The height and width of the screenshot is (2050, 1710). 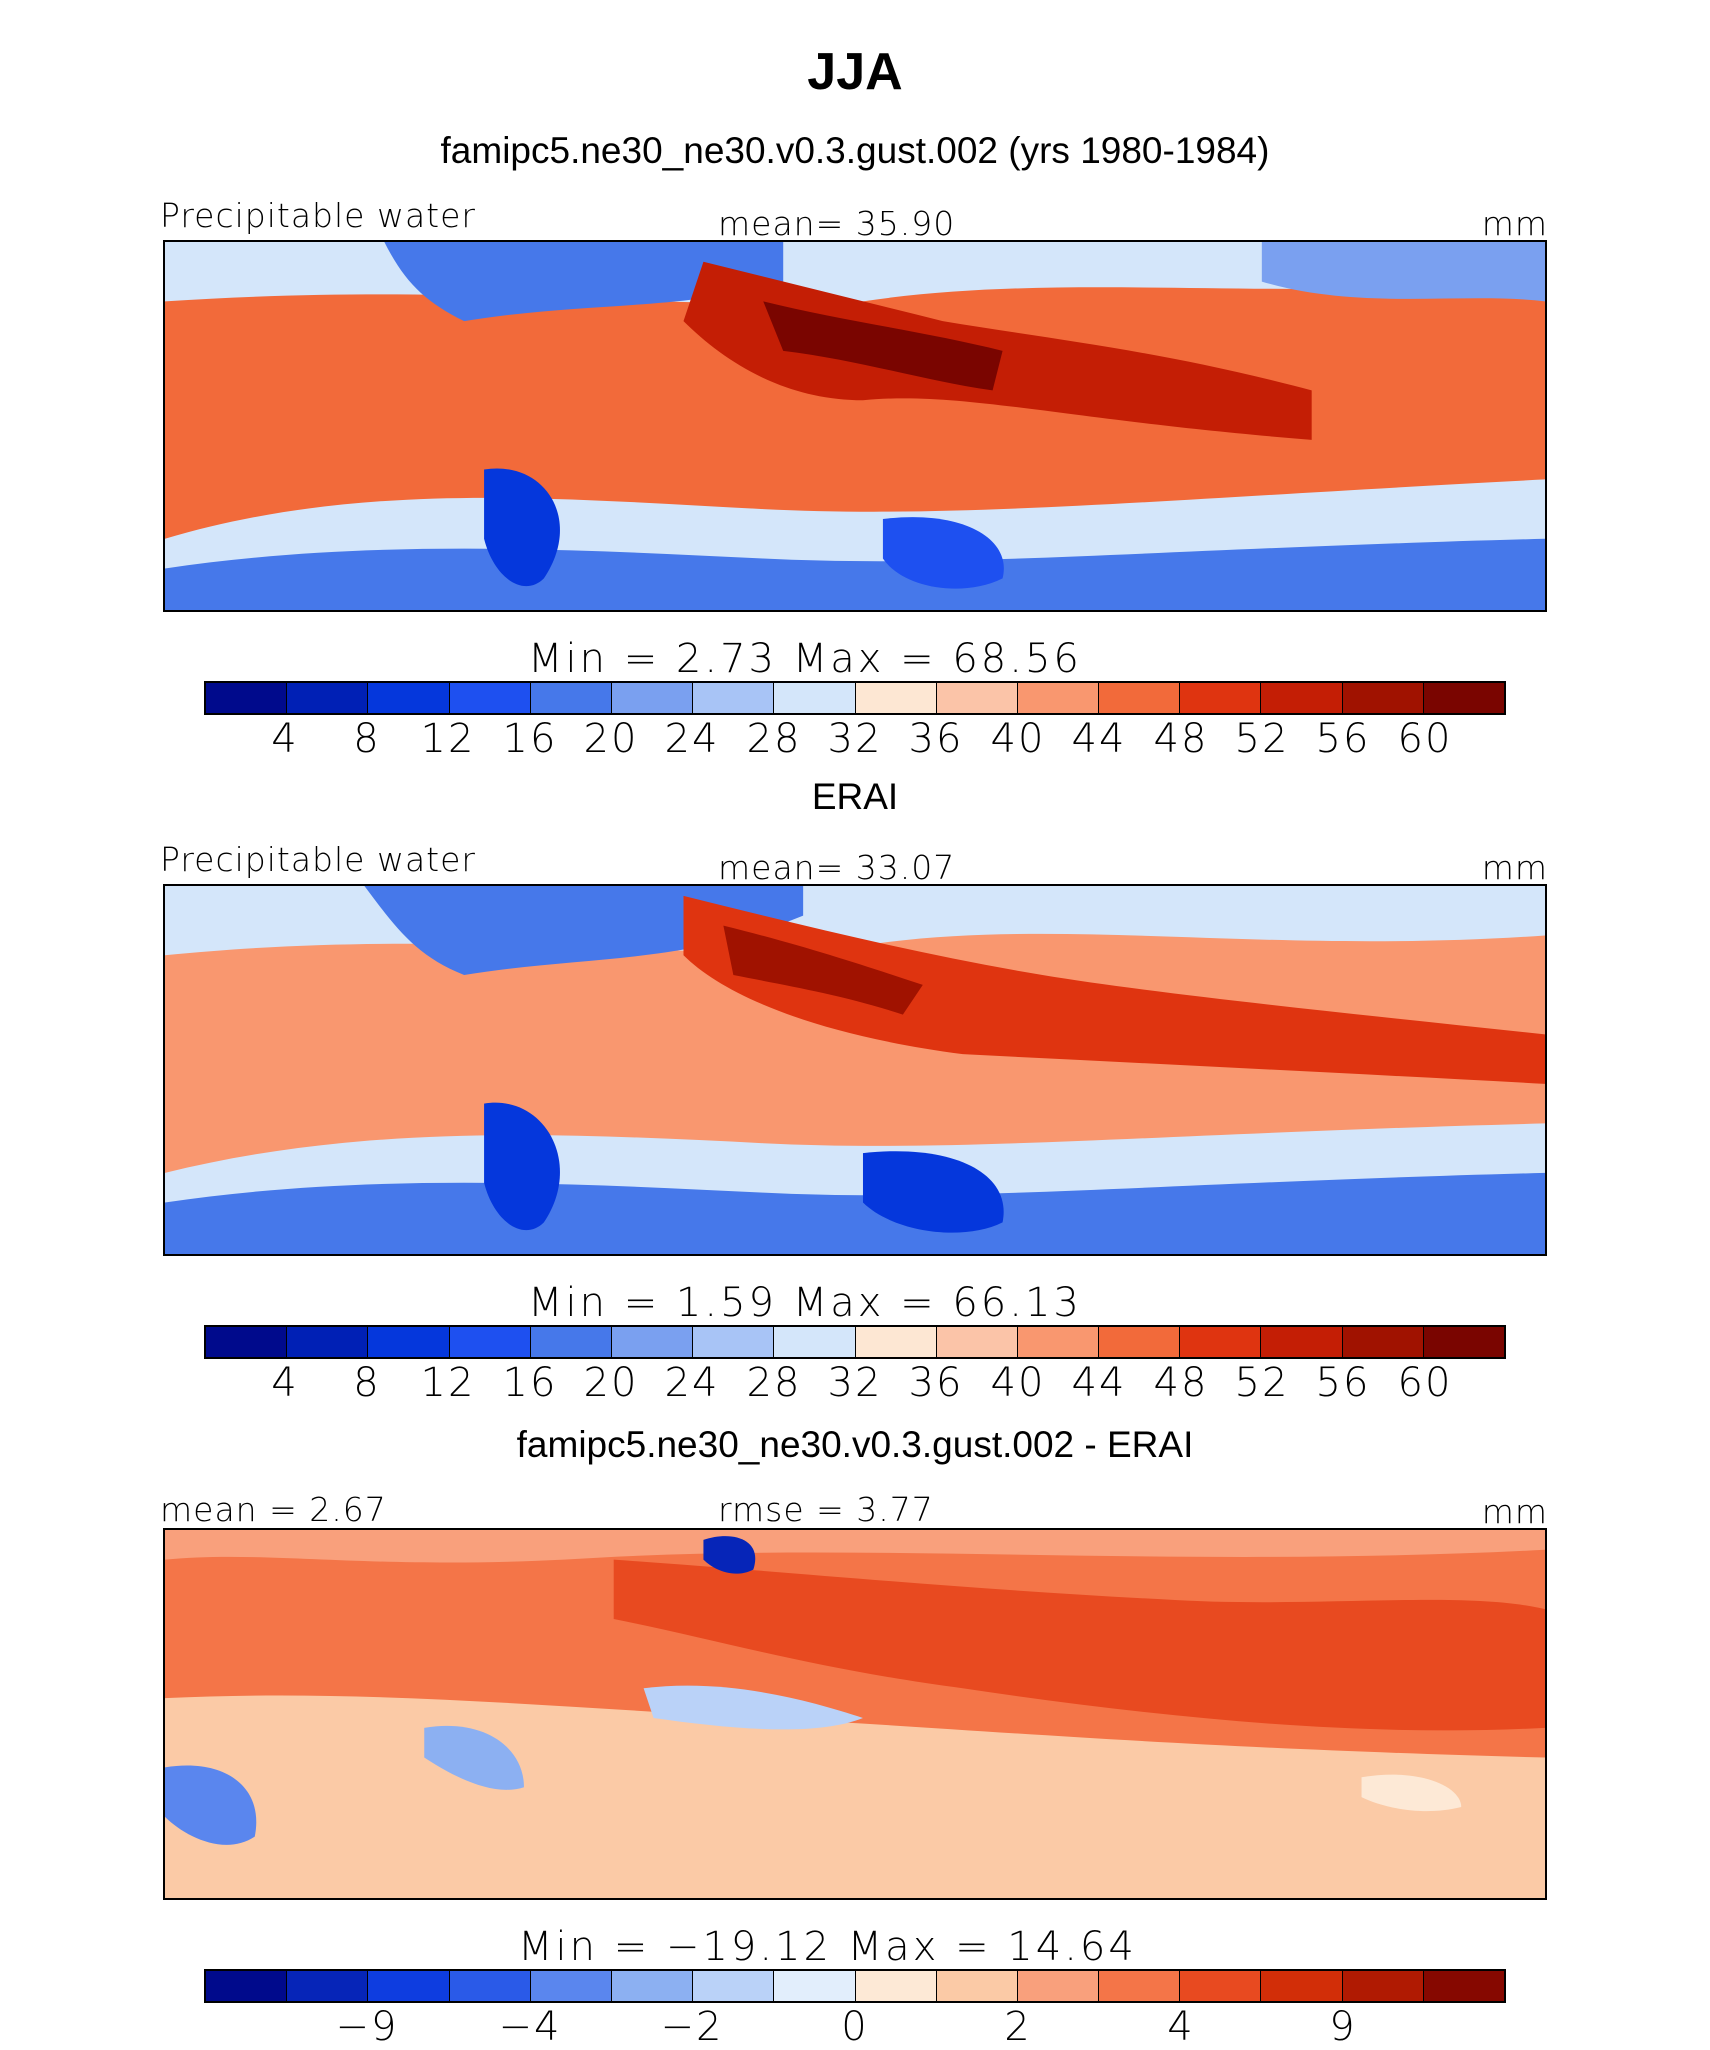 What do you see at coordinates (692, 2027) in the screenshot?
I see `colorbar-tick: −2` at bounding box center [692, 2027].